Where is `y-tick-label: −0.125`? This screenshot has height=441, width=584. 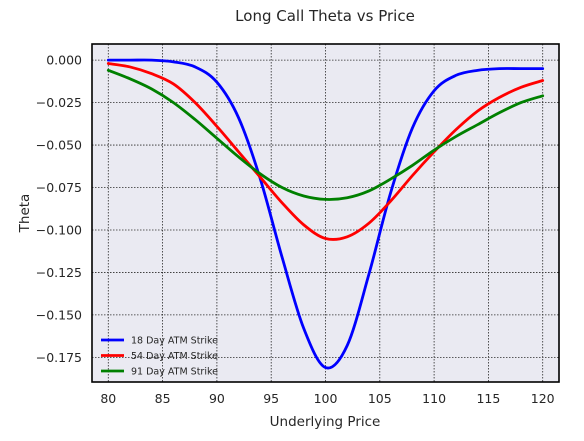 y-tick-label: −0.125 is located at coordinates (59, 272).